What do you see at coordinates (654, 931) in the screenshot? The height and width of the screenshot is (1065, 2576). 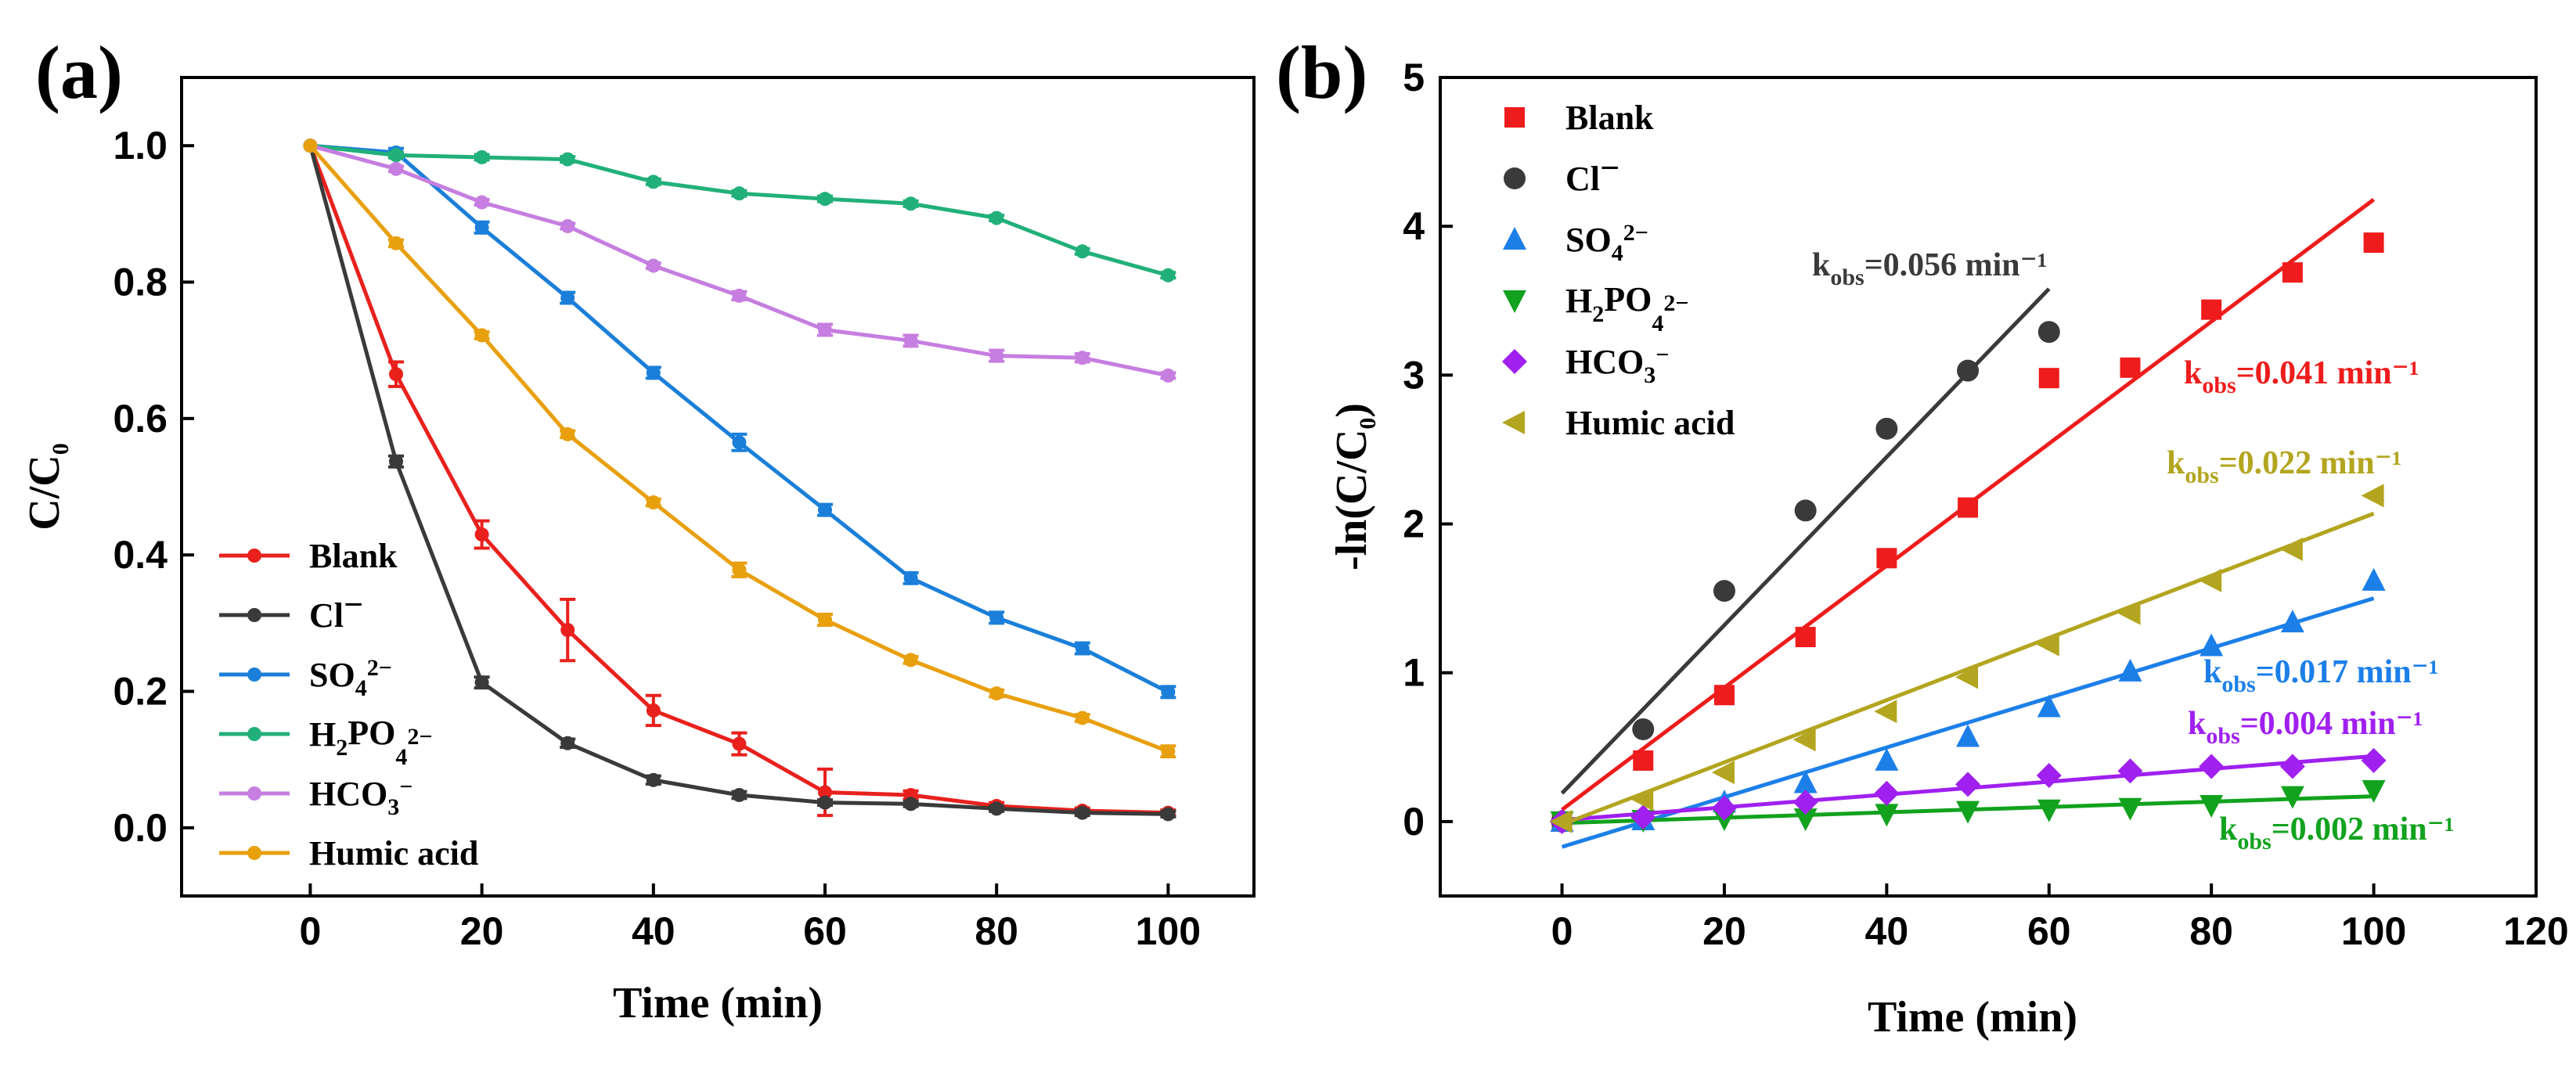 I see `chart-a-xtick-label: 40` at bounding box center [654, 931].